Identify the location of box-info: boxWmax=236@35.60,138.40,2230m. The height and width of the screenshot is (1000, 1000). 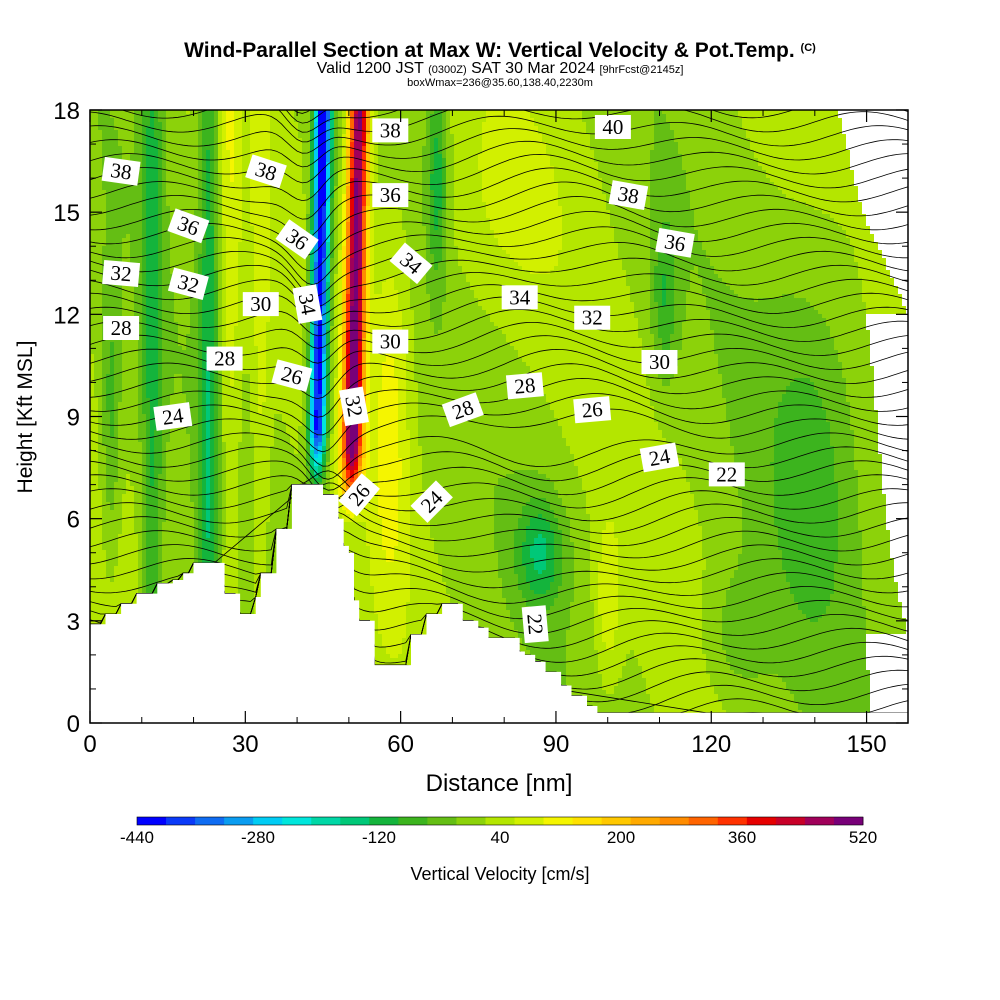
(500, 83).